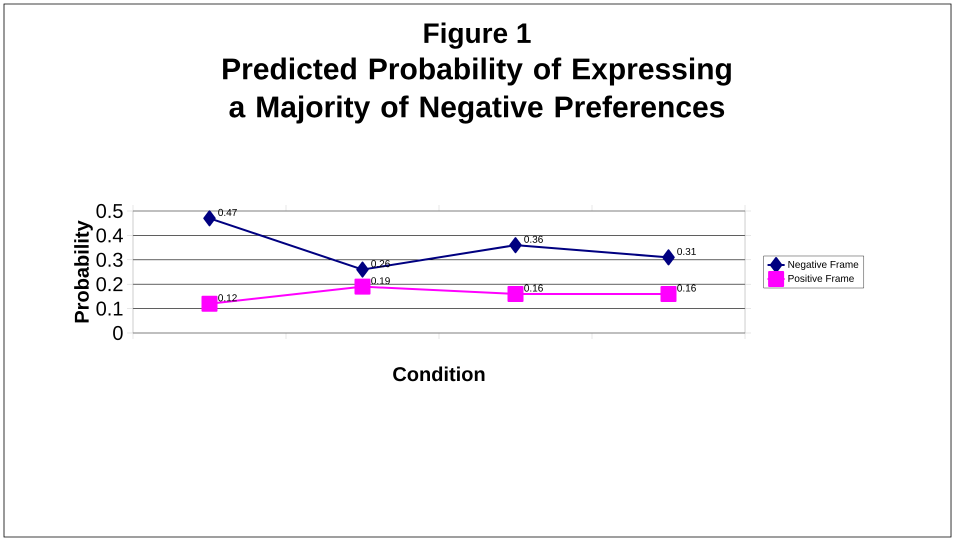 Image resolution: width=955 pixels, height=541 pixels. Describe the element at coordinates (227, 212) in the screenshot. I see `data-label: 0.47` at that location.